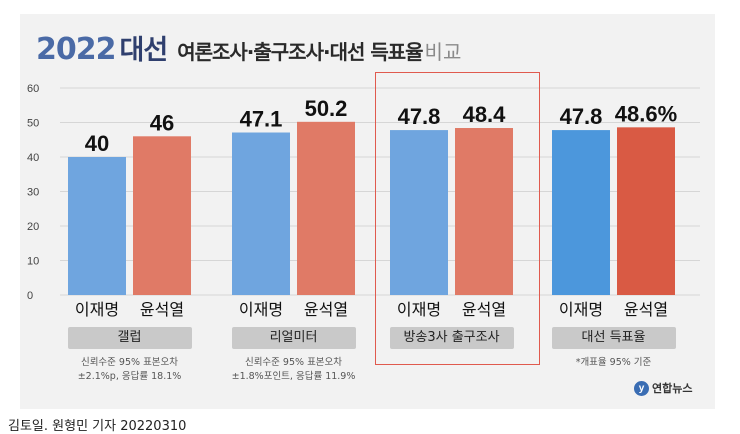 This screenshot has height=434, width=740. Describe the element at coordinates (33, 262) in the screenshot. I see `y-tick-label: 10` at that location.